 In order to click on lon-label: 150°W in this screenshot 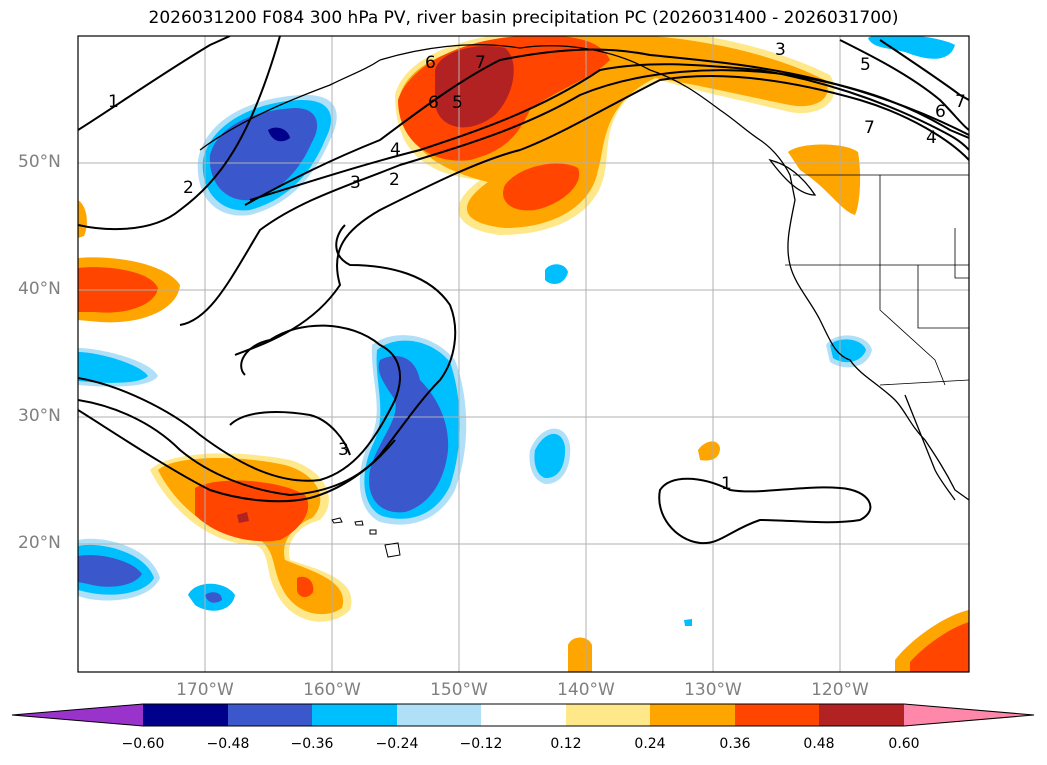, I will do `click(459, 690)`.